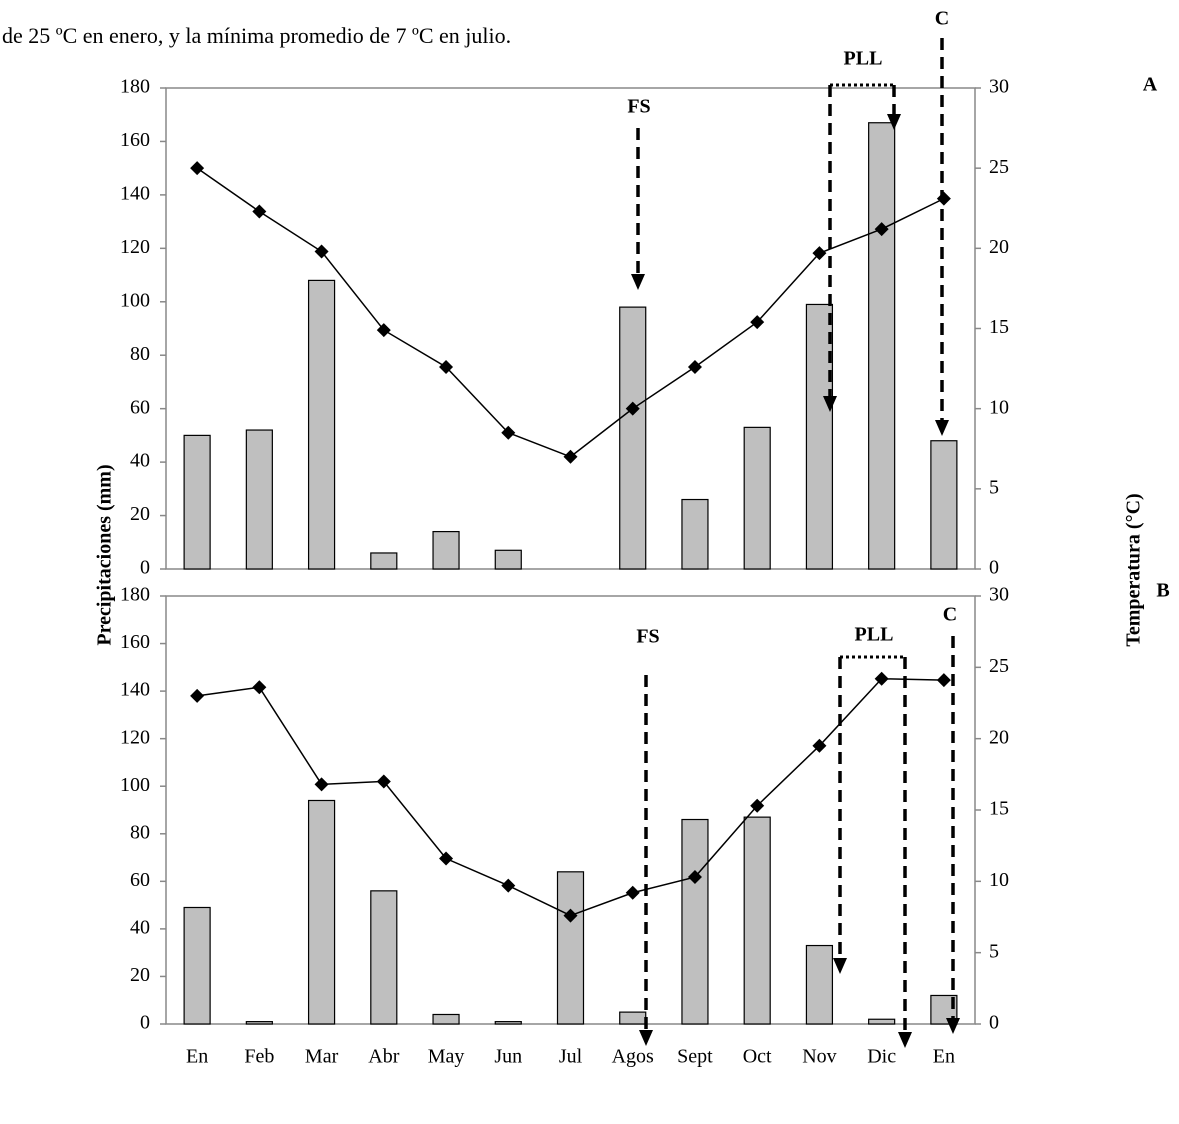 Image resolution: width=1179 pixels, height=1124 pixels. Describe the element at coordinates (135, 87) in the screenshot. I see `y-tick-label: 180` at that location.